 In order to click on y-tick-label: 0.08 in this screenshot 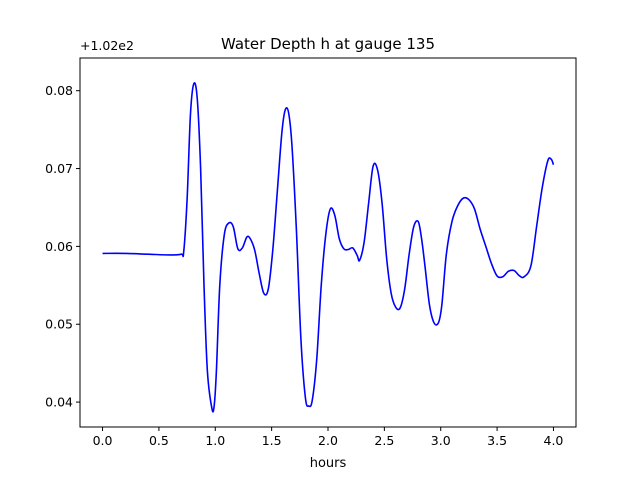, I will do `click(59, 90)`.